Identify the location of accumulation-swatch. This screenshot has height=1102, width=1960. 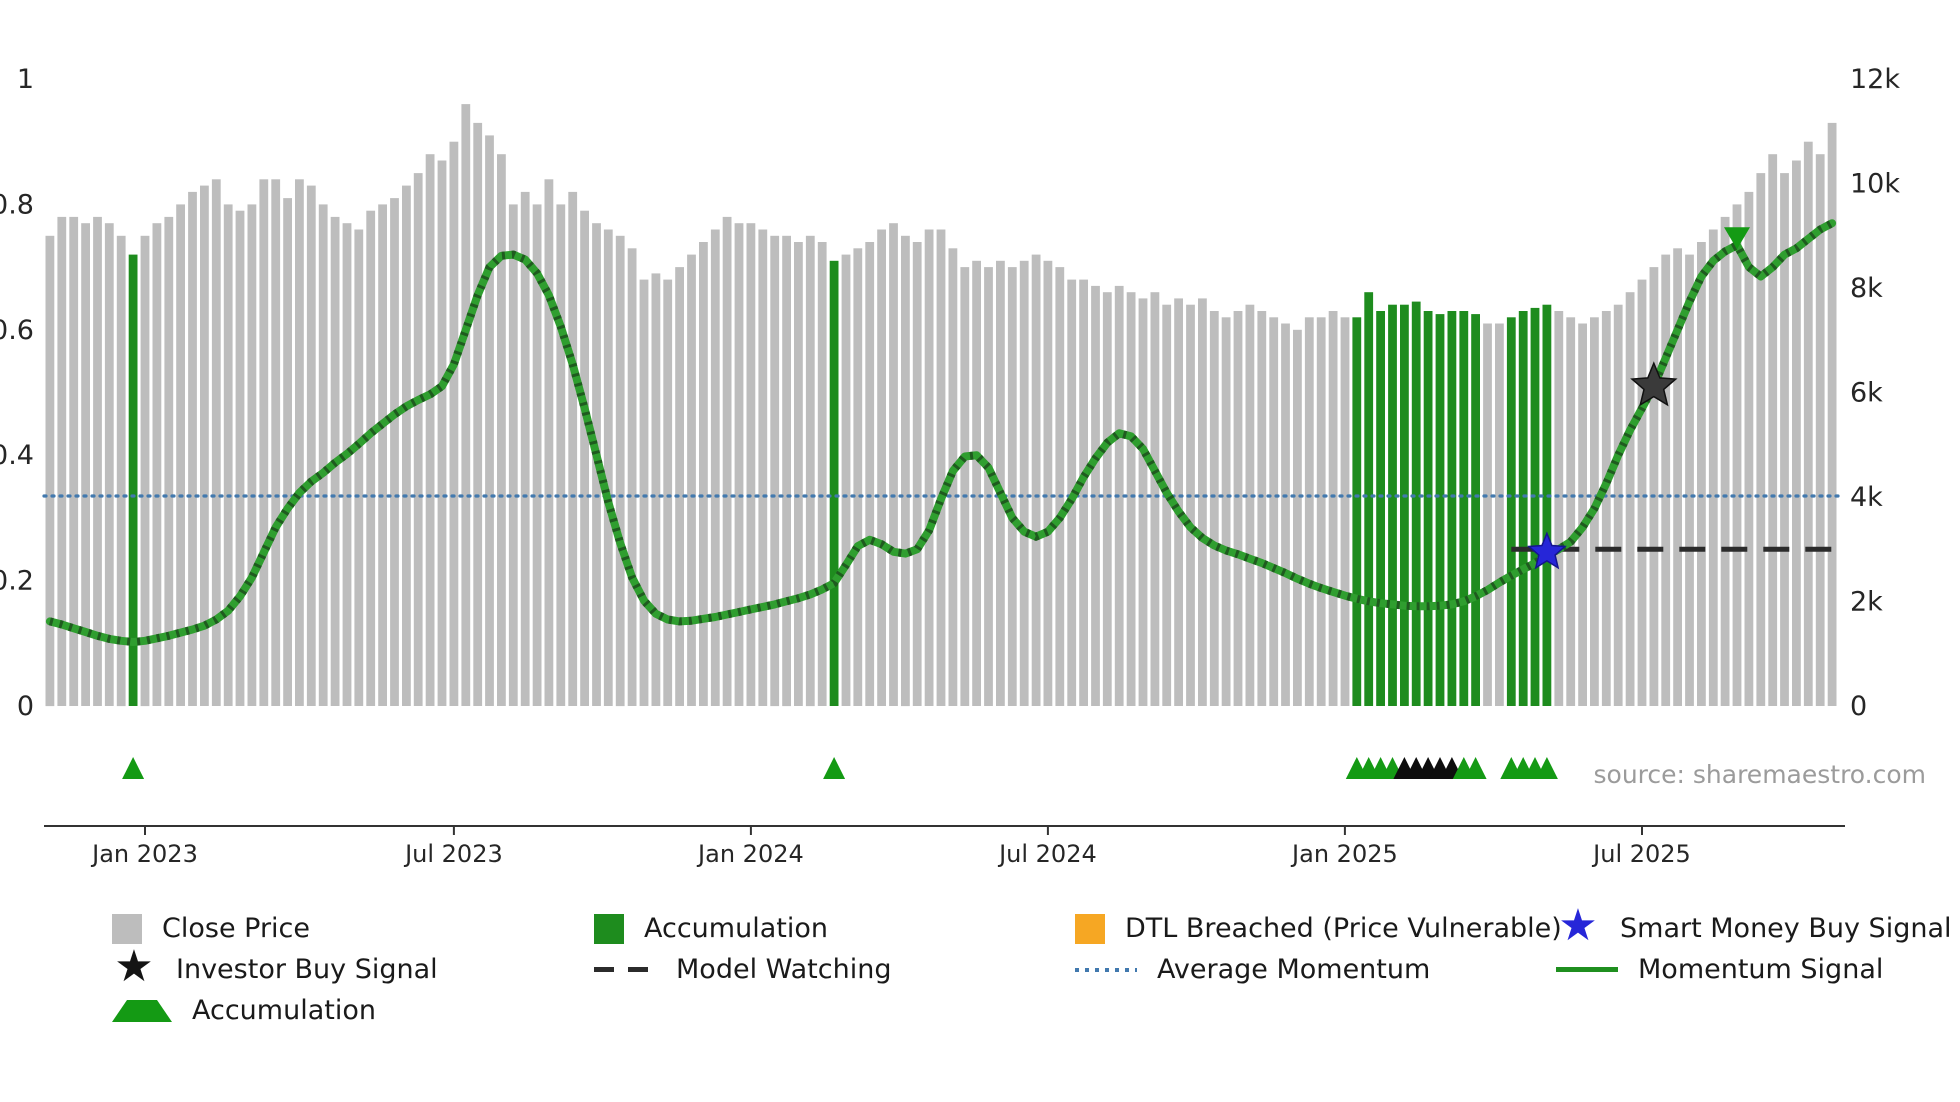
(609, 928).